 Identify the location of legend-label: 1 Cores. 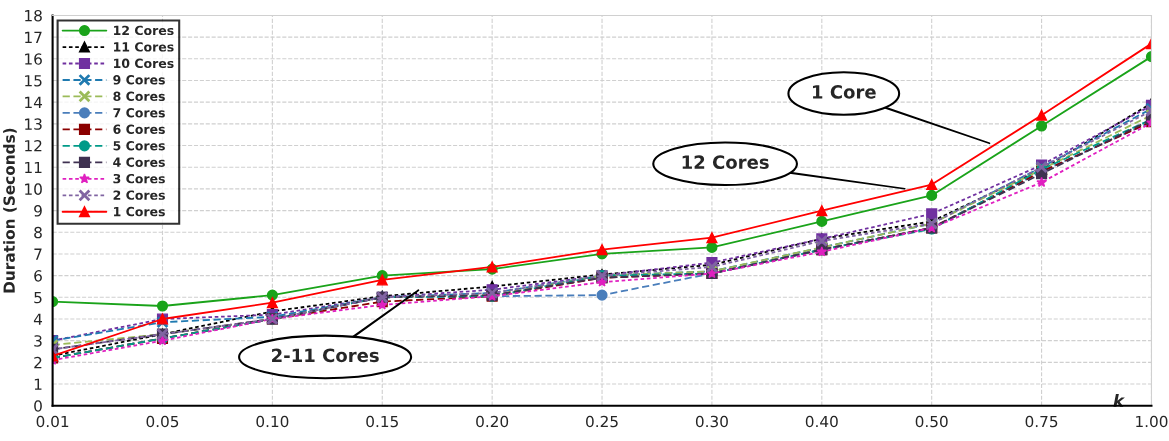
(139, 211).